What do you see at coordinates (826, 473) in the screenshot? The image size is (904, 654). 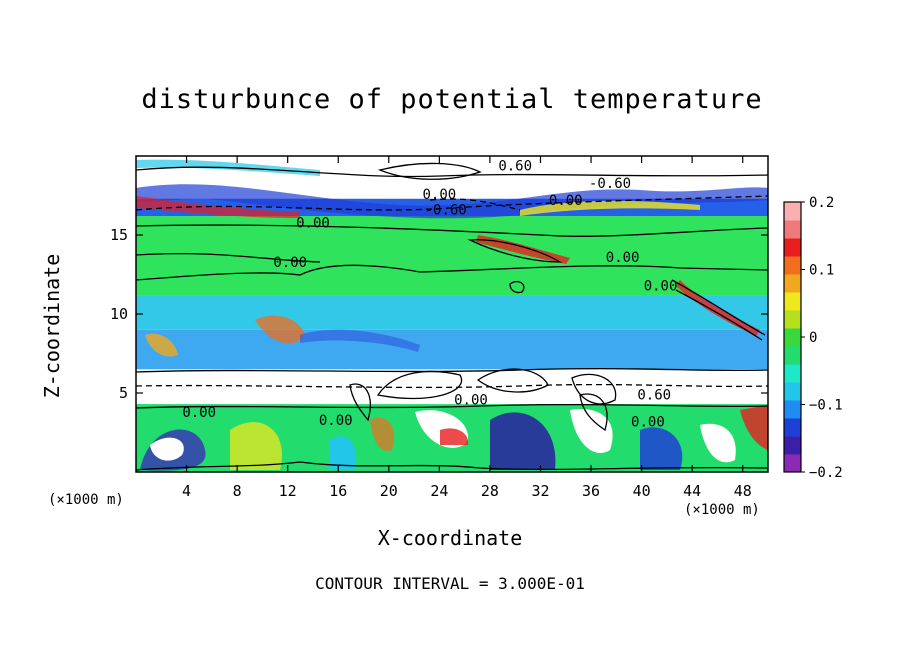 I see `colorbar-tick-label: −0.2` at bounding box center [826, 473].